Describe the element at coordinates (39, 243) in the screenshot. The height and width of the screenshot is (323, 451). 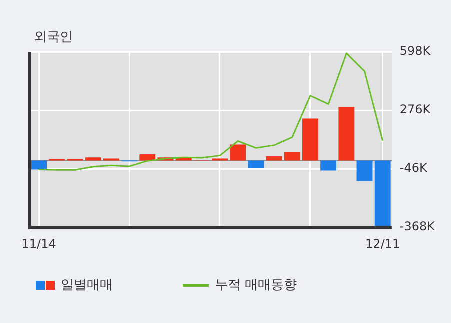
I see `x-tick-label: 11/14` at that location.